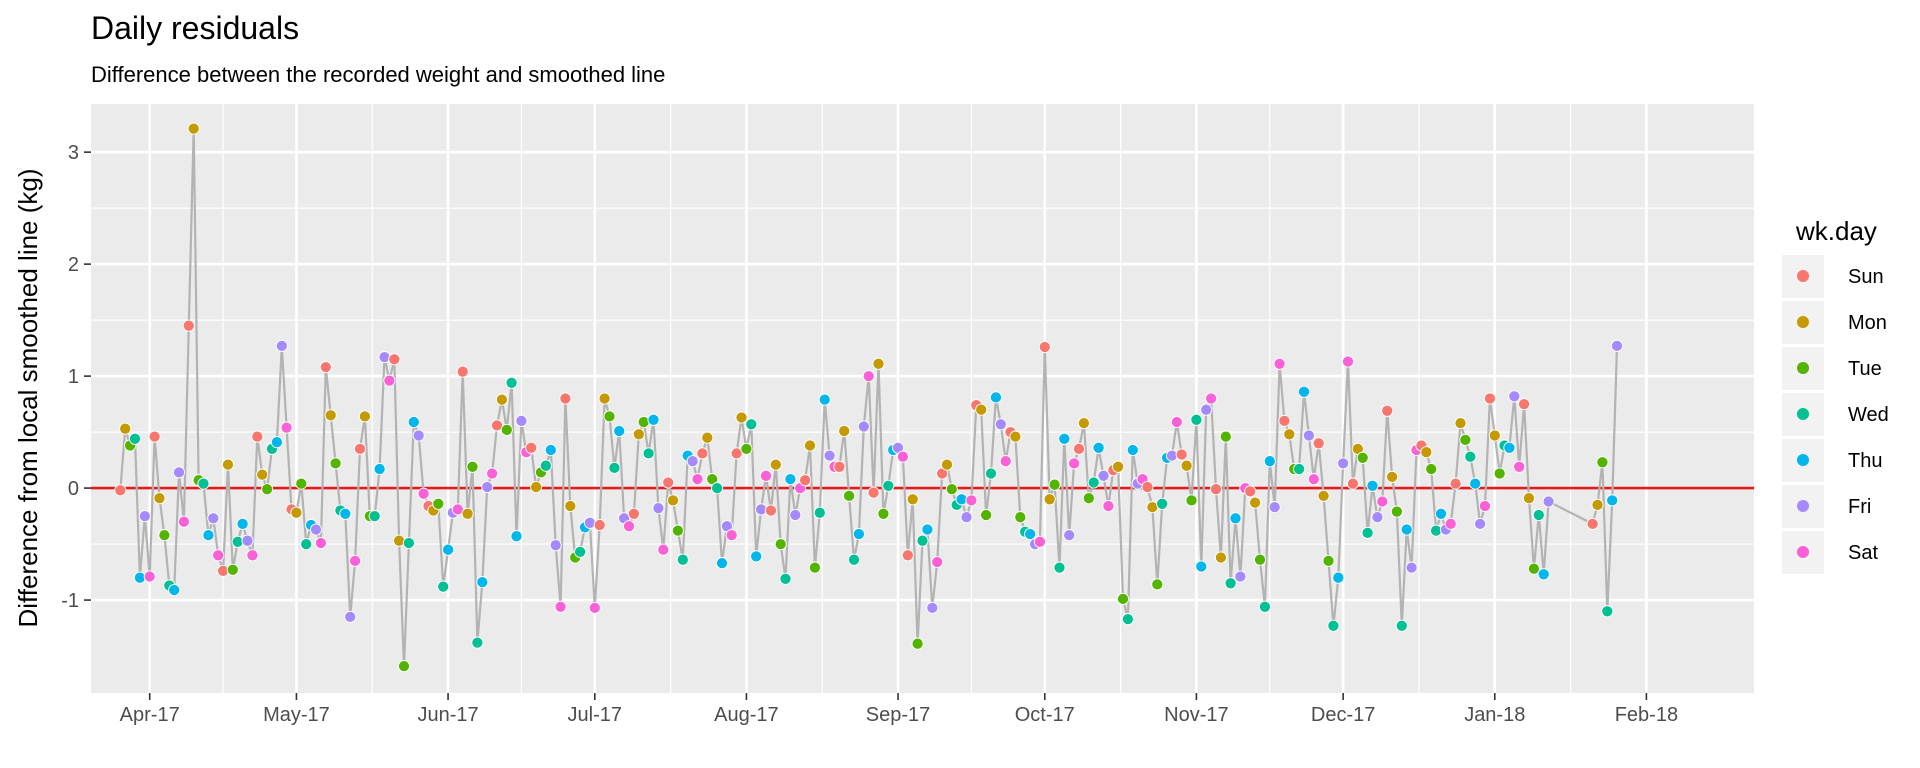 Image resolution: width=1920 pixels, height=768 pixels. I want to click on legend-label-thu: Thu, so click(1865, 461).